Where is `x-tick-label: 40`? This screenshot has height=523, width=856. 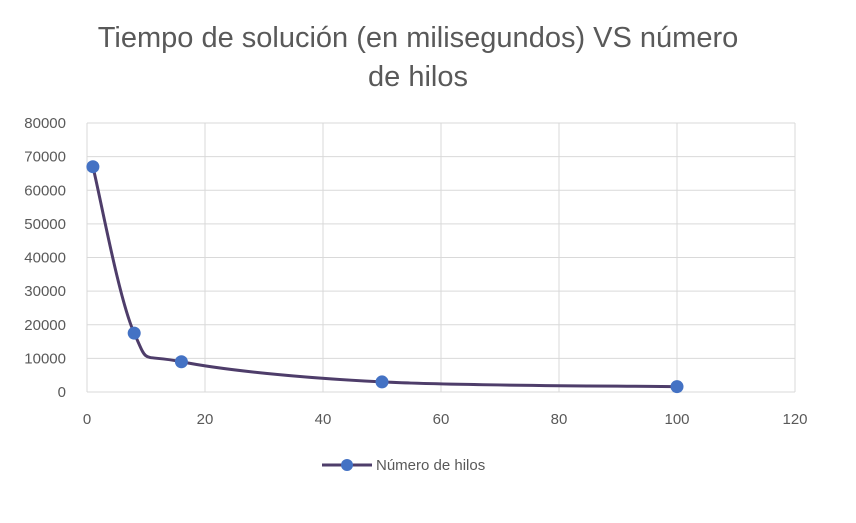 x-tick-label: 40 is located at coordinates (323, 419).